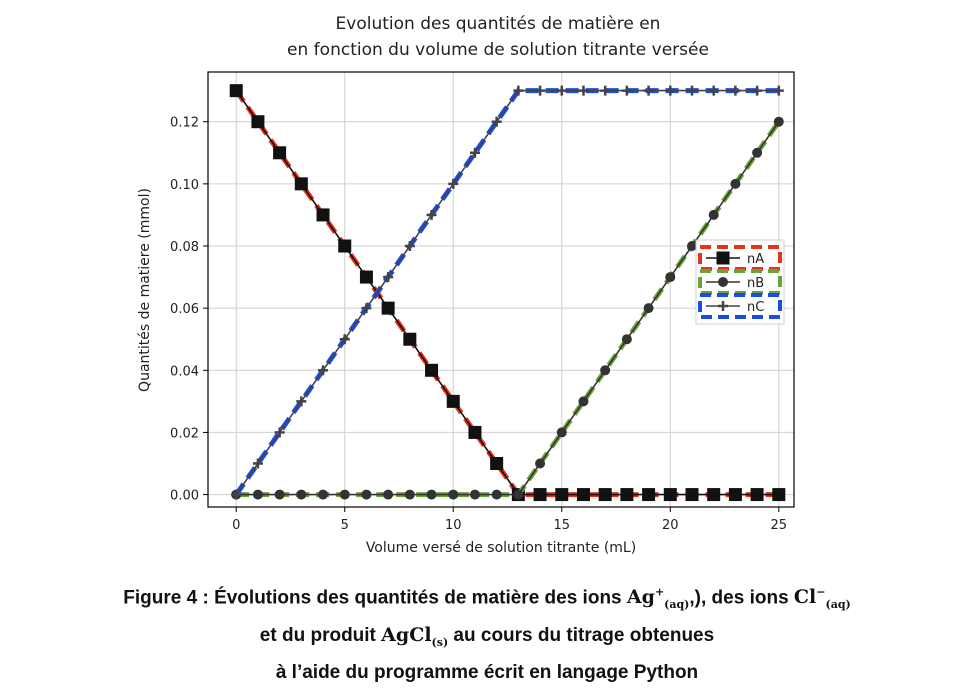 This screenshot has height=690, width=974. Describe the element at coordinates (184, 247) in the screenshot. I see `y-tick-label: 0.08` at that location.